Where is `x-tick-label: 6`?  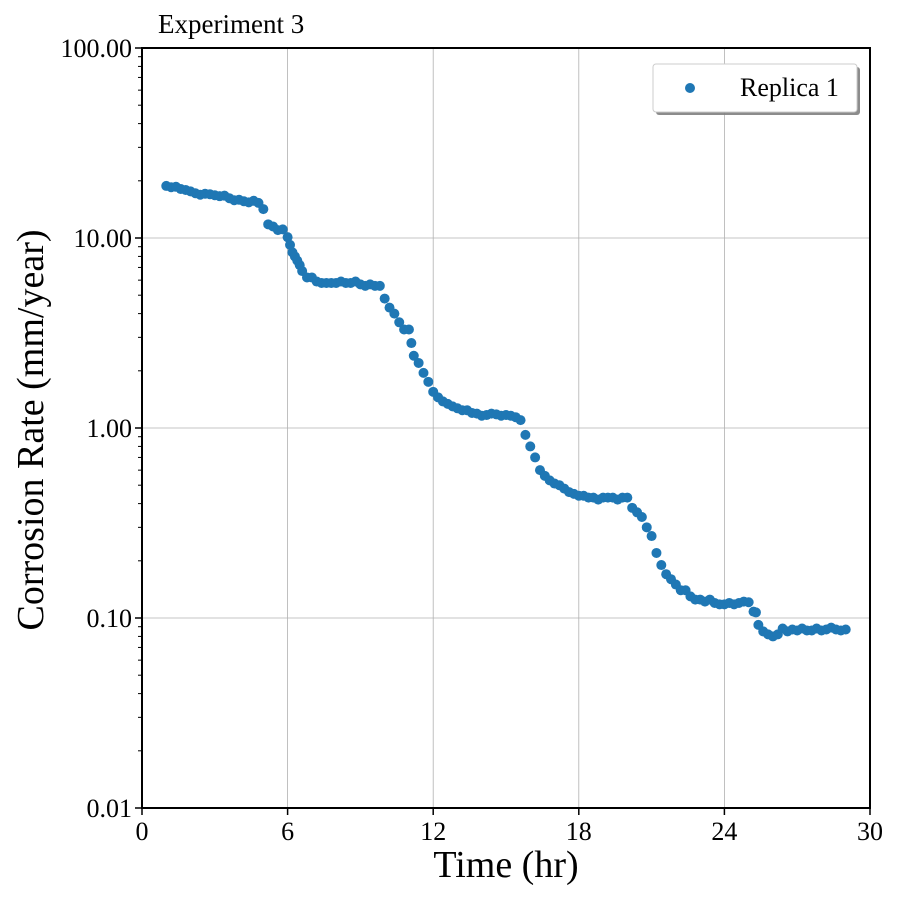
x-tick-label: 6 is located at coordinates (287, 831).